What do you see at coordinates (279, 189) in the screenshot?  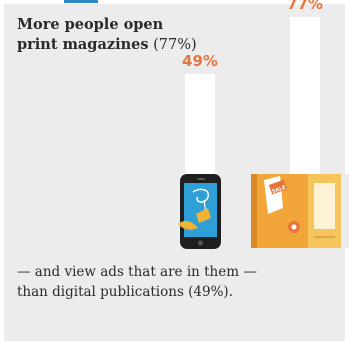 I see `svg-text: SALE` at bounding box center [279, 189].